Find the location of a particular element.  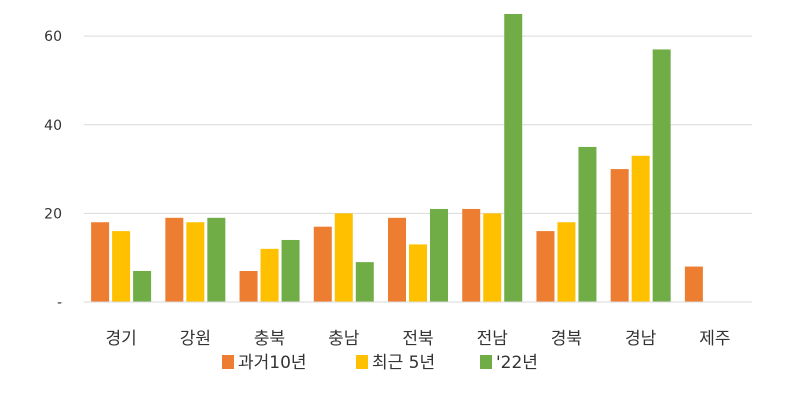

bar-전북-최근 5년 is located at coordinates (418, 273).